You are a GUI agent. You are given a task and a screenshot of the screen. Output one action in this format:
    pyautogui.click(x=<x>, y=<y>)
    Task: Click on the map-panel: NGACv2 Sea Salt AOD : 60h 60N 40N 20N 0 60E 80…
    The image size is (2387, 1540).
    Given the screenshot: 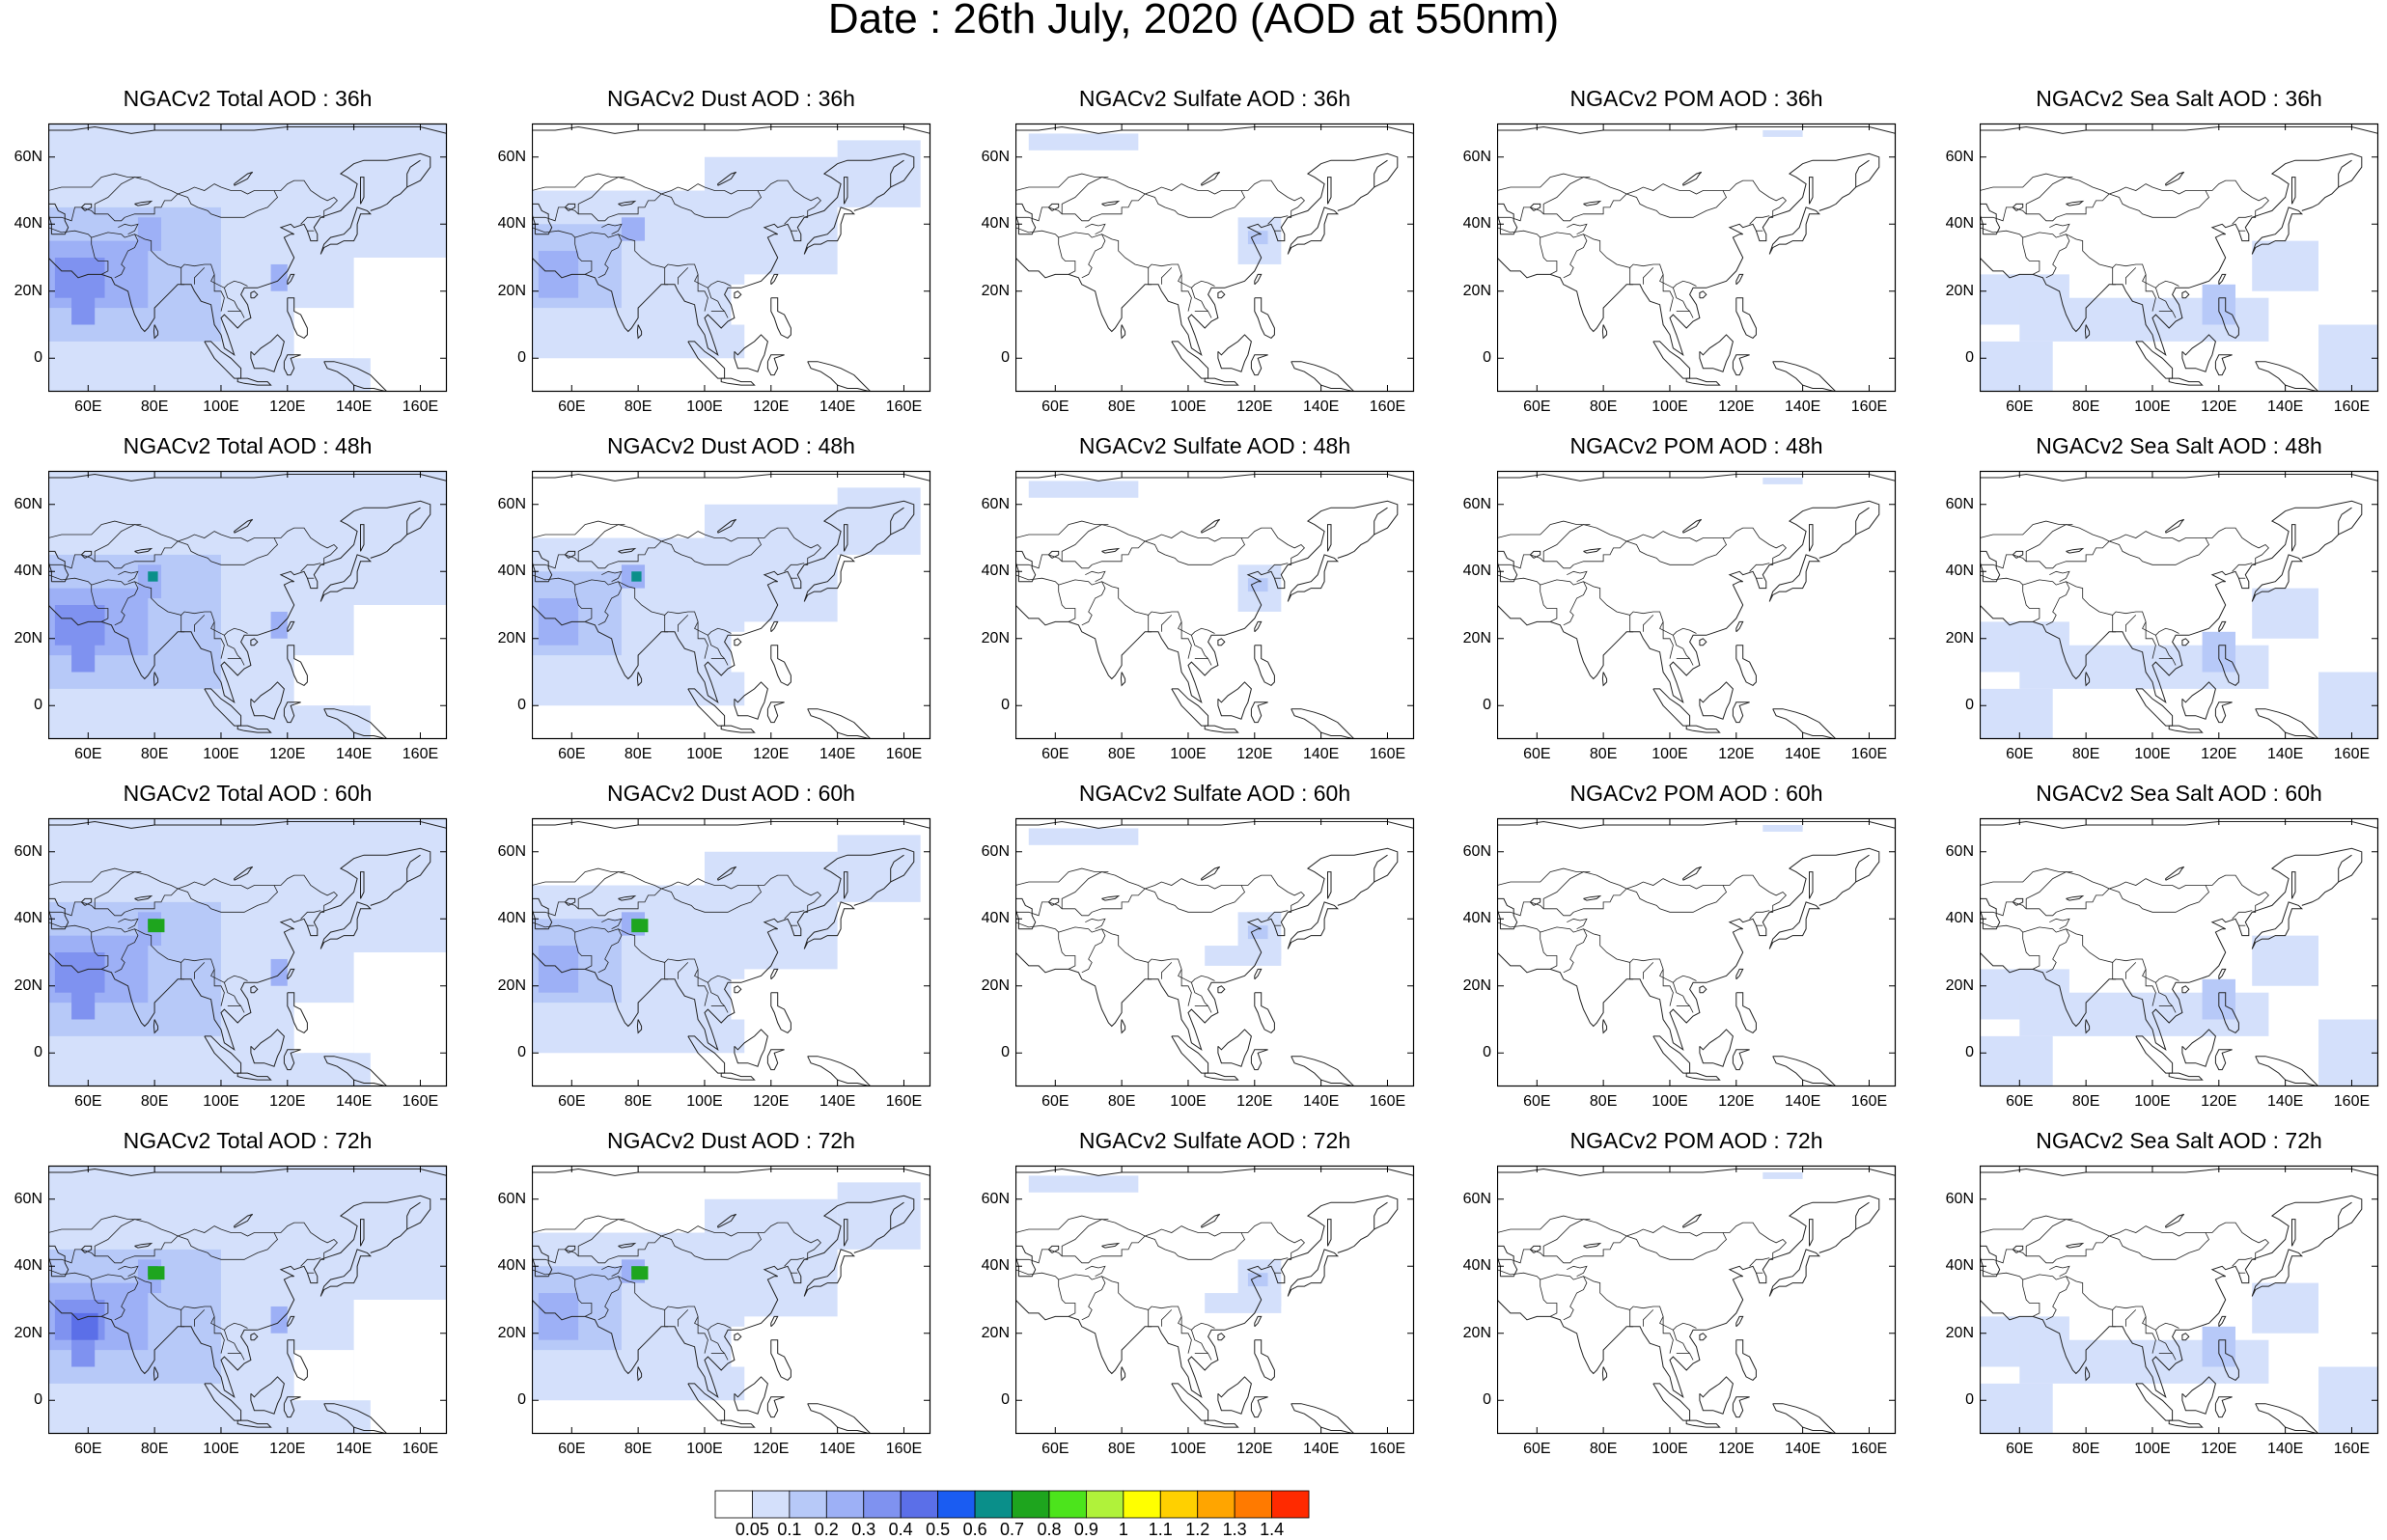 What is the action you would take?
    pyautogui.click(x=2166, y=946)
    